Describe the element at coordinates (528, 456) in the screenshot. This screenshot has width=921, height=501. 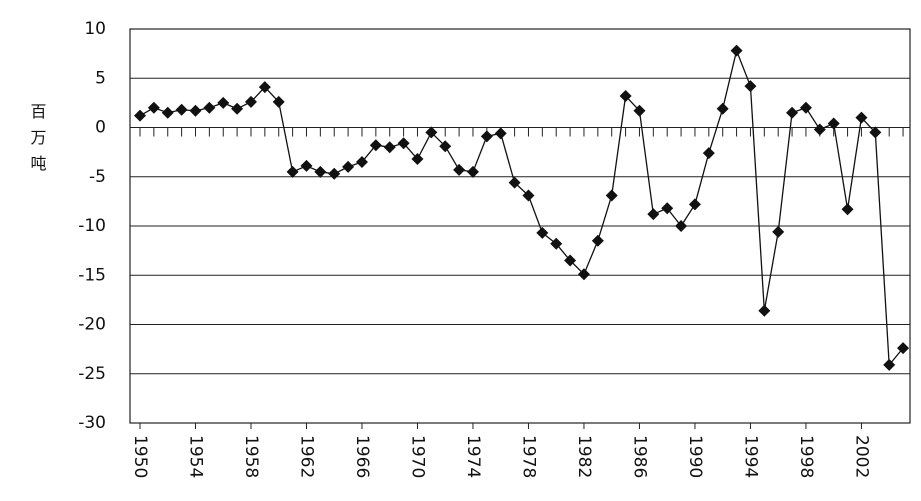
I see `x-tick-label: 1978` at that location.